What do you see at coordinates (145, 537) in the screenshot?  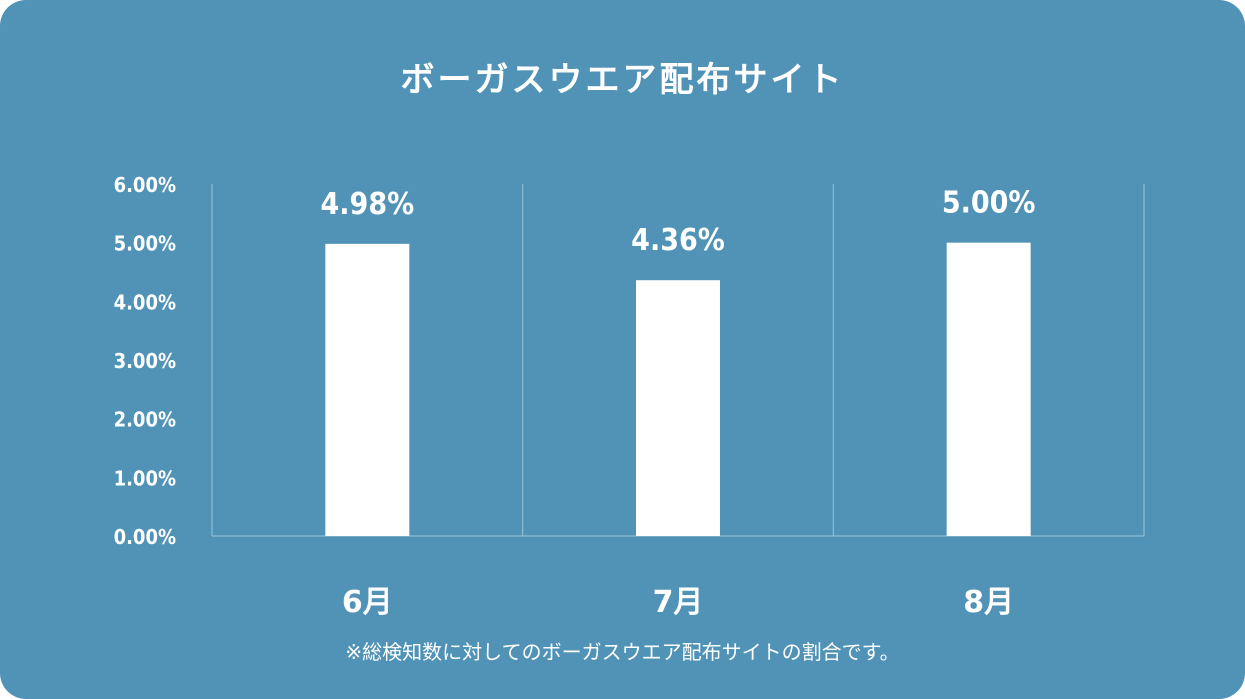 I see `y-tick-label: 0.00%` at bounding box center [145, 537].